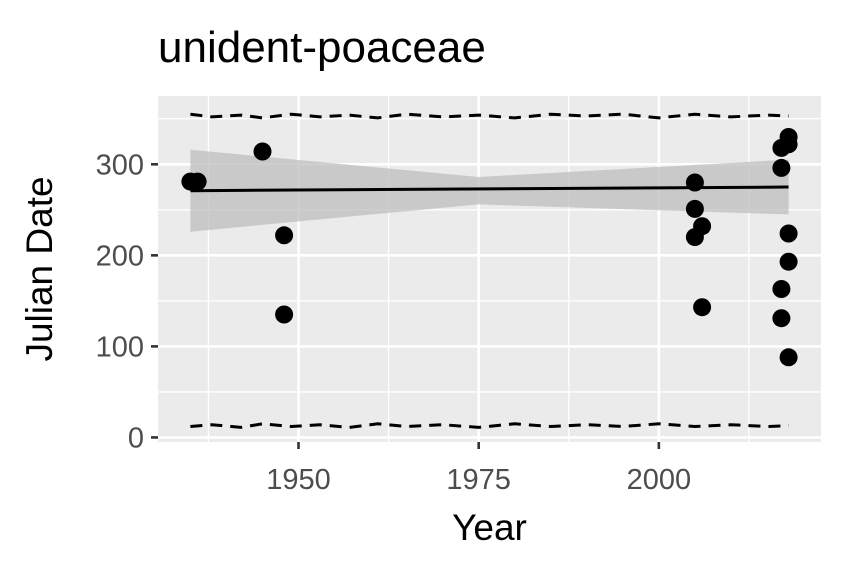  What do you see at coordinates (298, 480) in the screenshot?
I see `x-tick-label: 1950` at bounding box center [298, 480].